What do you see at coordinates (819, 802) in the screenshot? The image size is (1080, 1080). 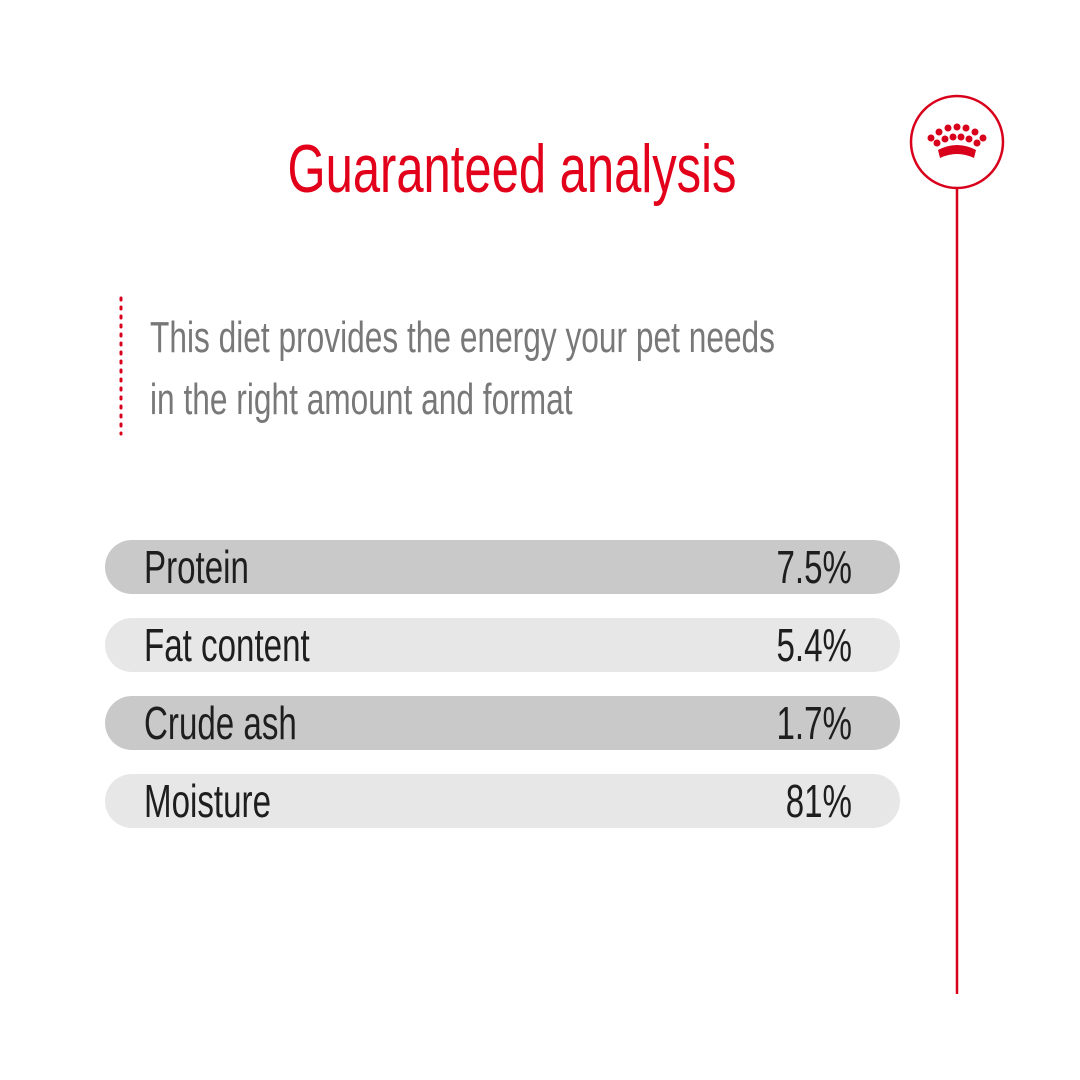 I see `row-value: 81%` at bounding box center [819, 802].